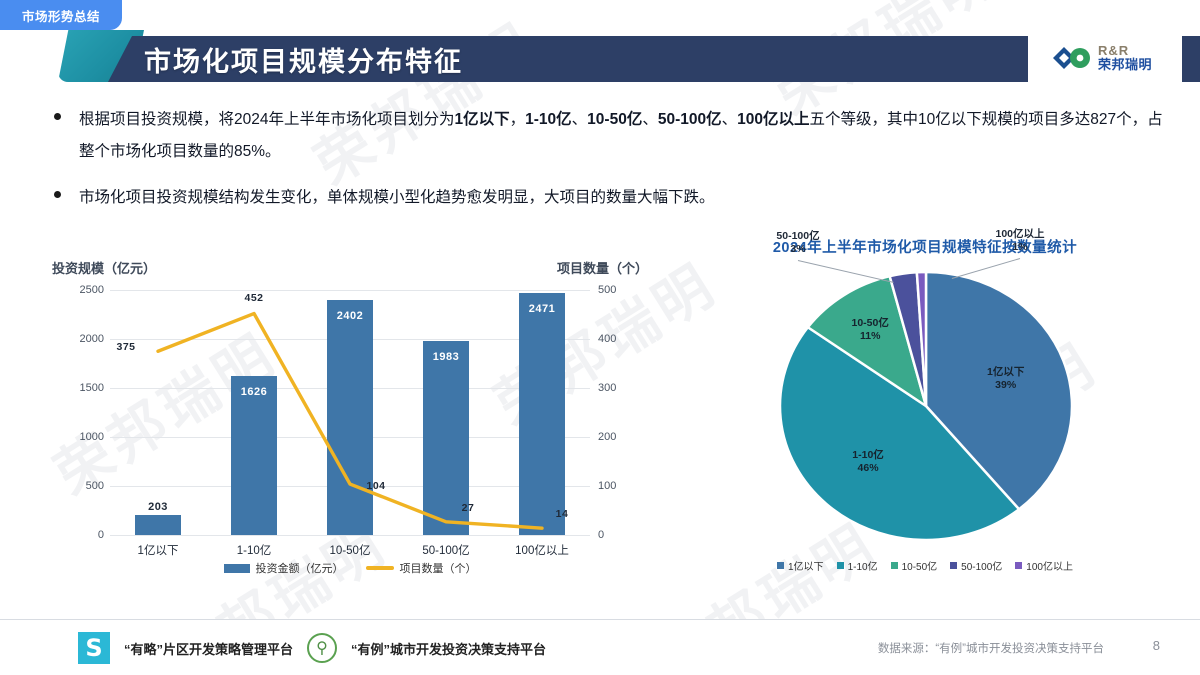 This screenshot has width=1200, height=675. I want to click on legend-item-investment: 投资金额（亿元）, so click(283, 568).